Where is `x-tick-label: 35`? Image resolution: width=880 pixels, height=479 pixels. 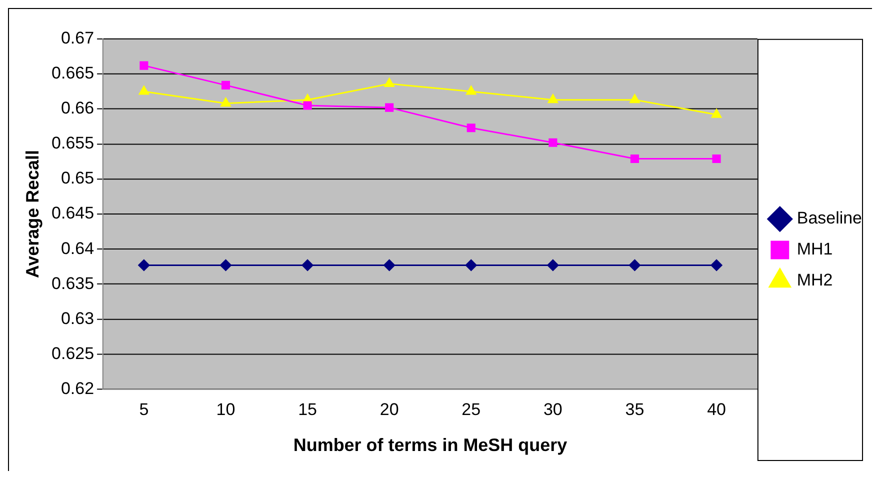 x-tick-label: 35 is located at coordinates (634, 410).